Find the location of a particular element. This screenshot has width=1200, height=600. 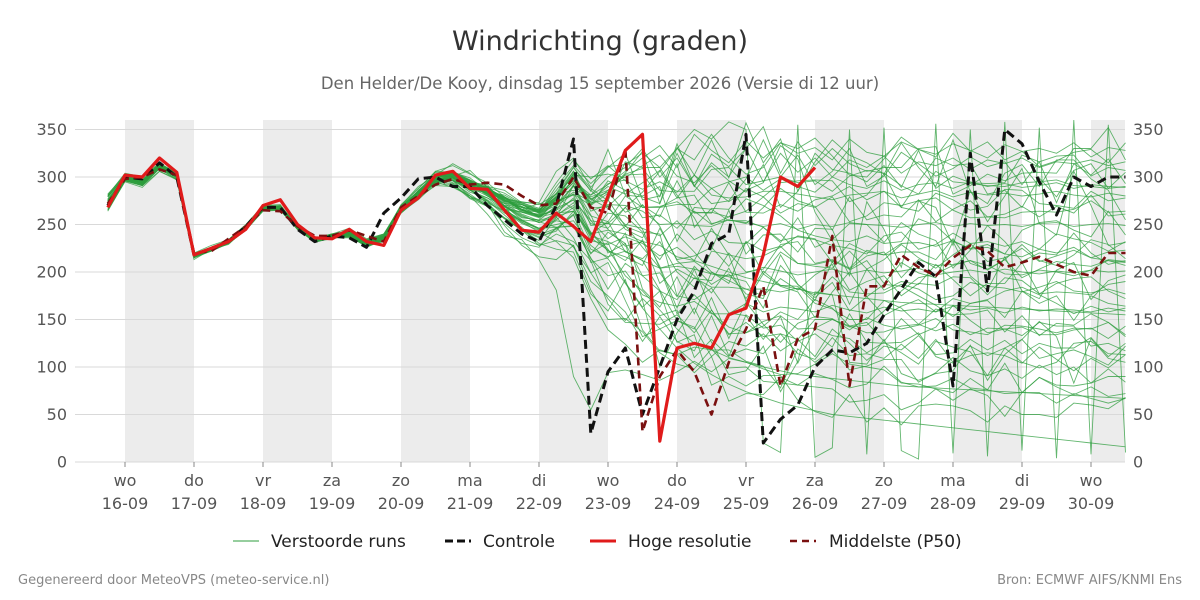

x-tick-day-12: ma is located at coordinates (952, 480).